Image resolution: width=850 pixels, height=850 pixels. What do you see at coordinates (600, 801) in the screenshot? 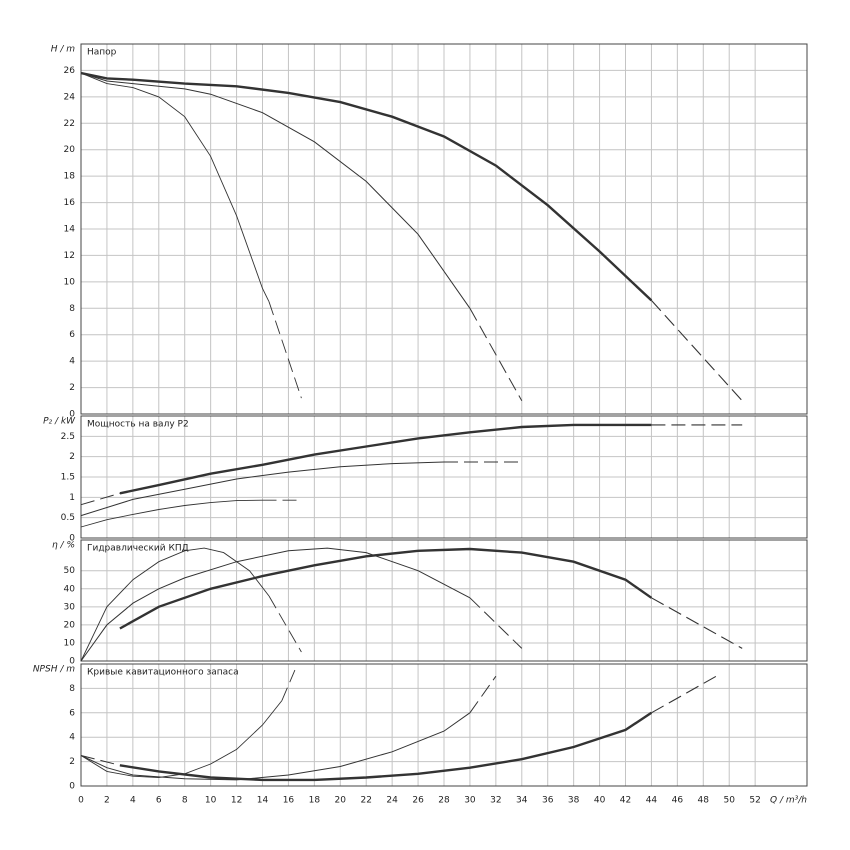
I see `x-tick-label: 40` at bounding box center [600, 801].